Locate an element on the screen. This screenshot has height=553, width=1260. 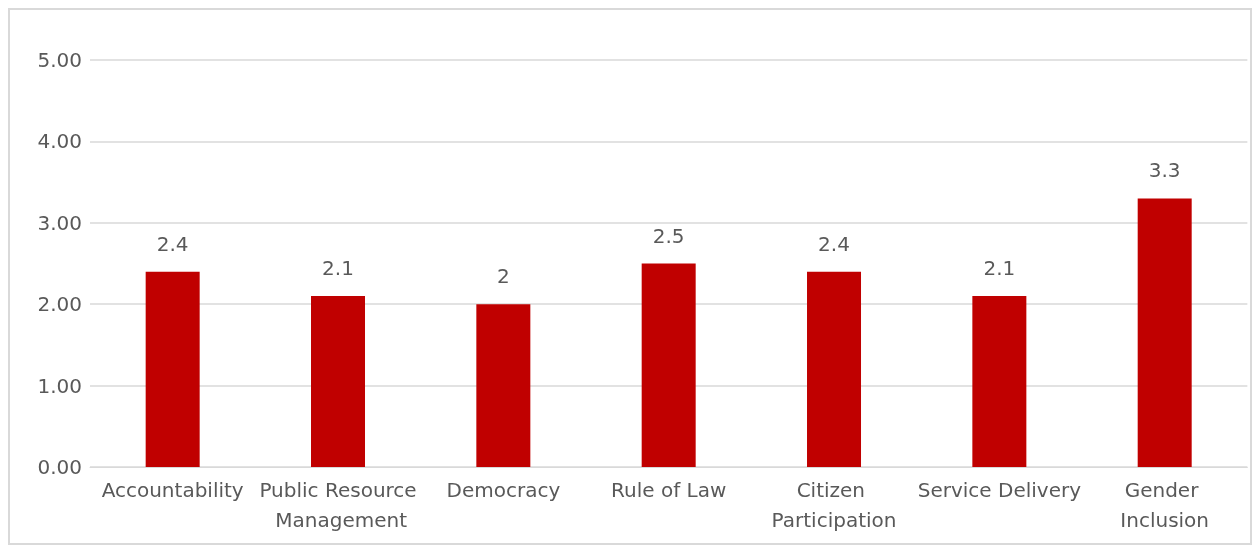
data-label: 2 is located at coordinates (503, 276).